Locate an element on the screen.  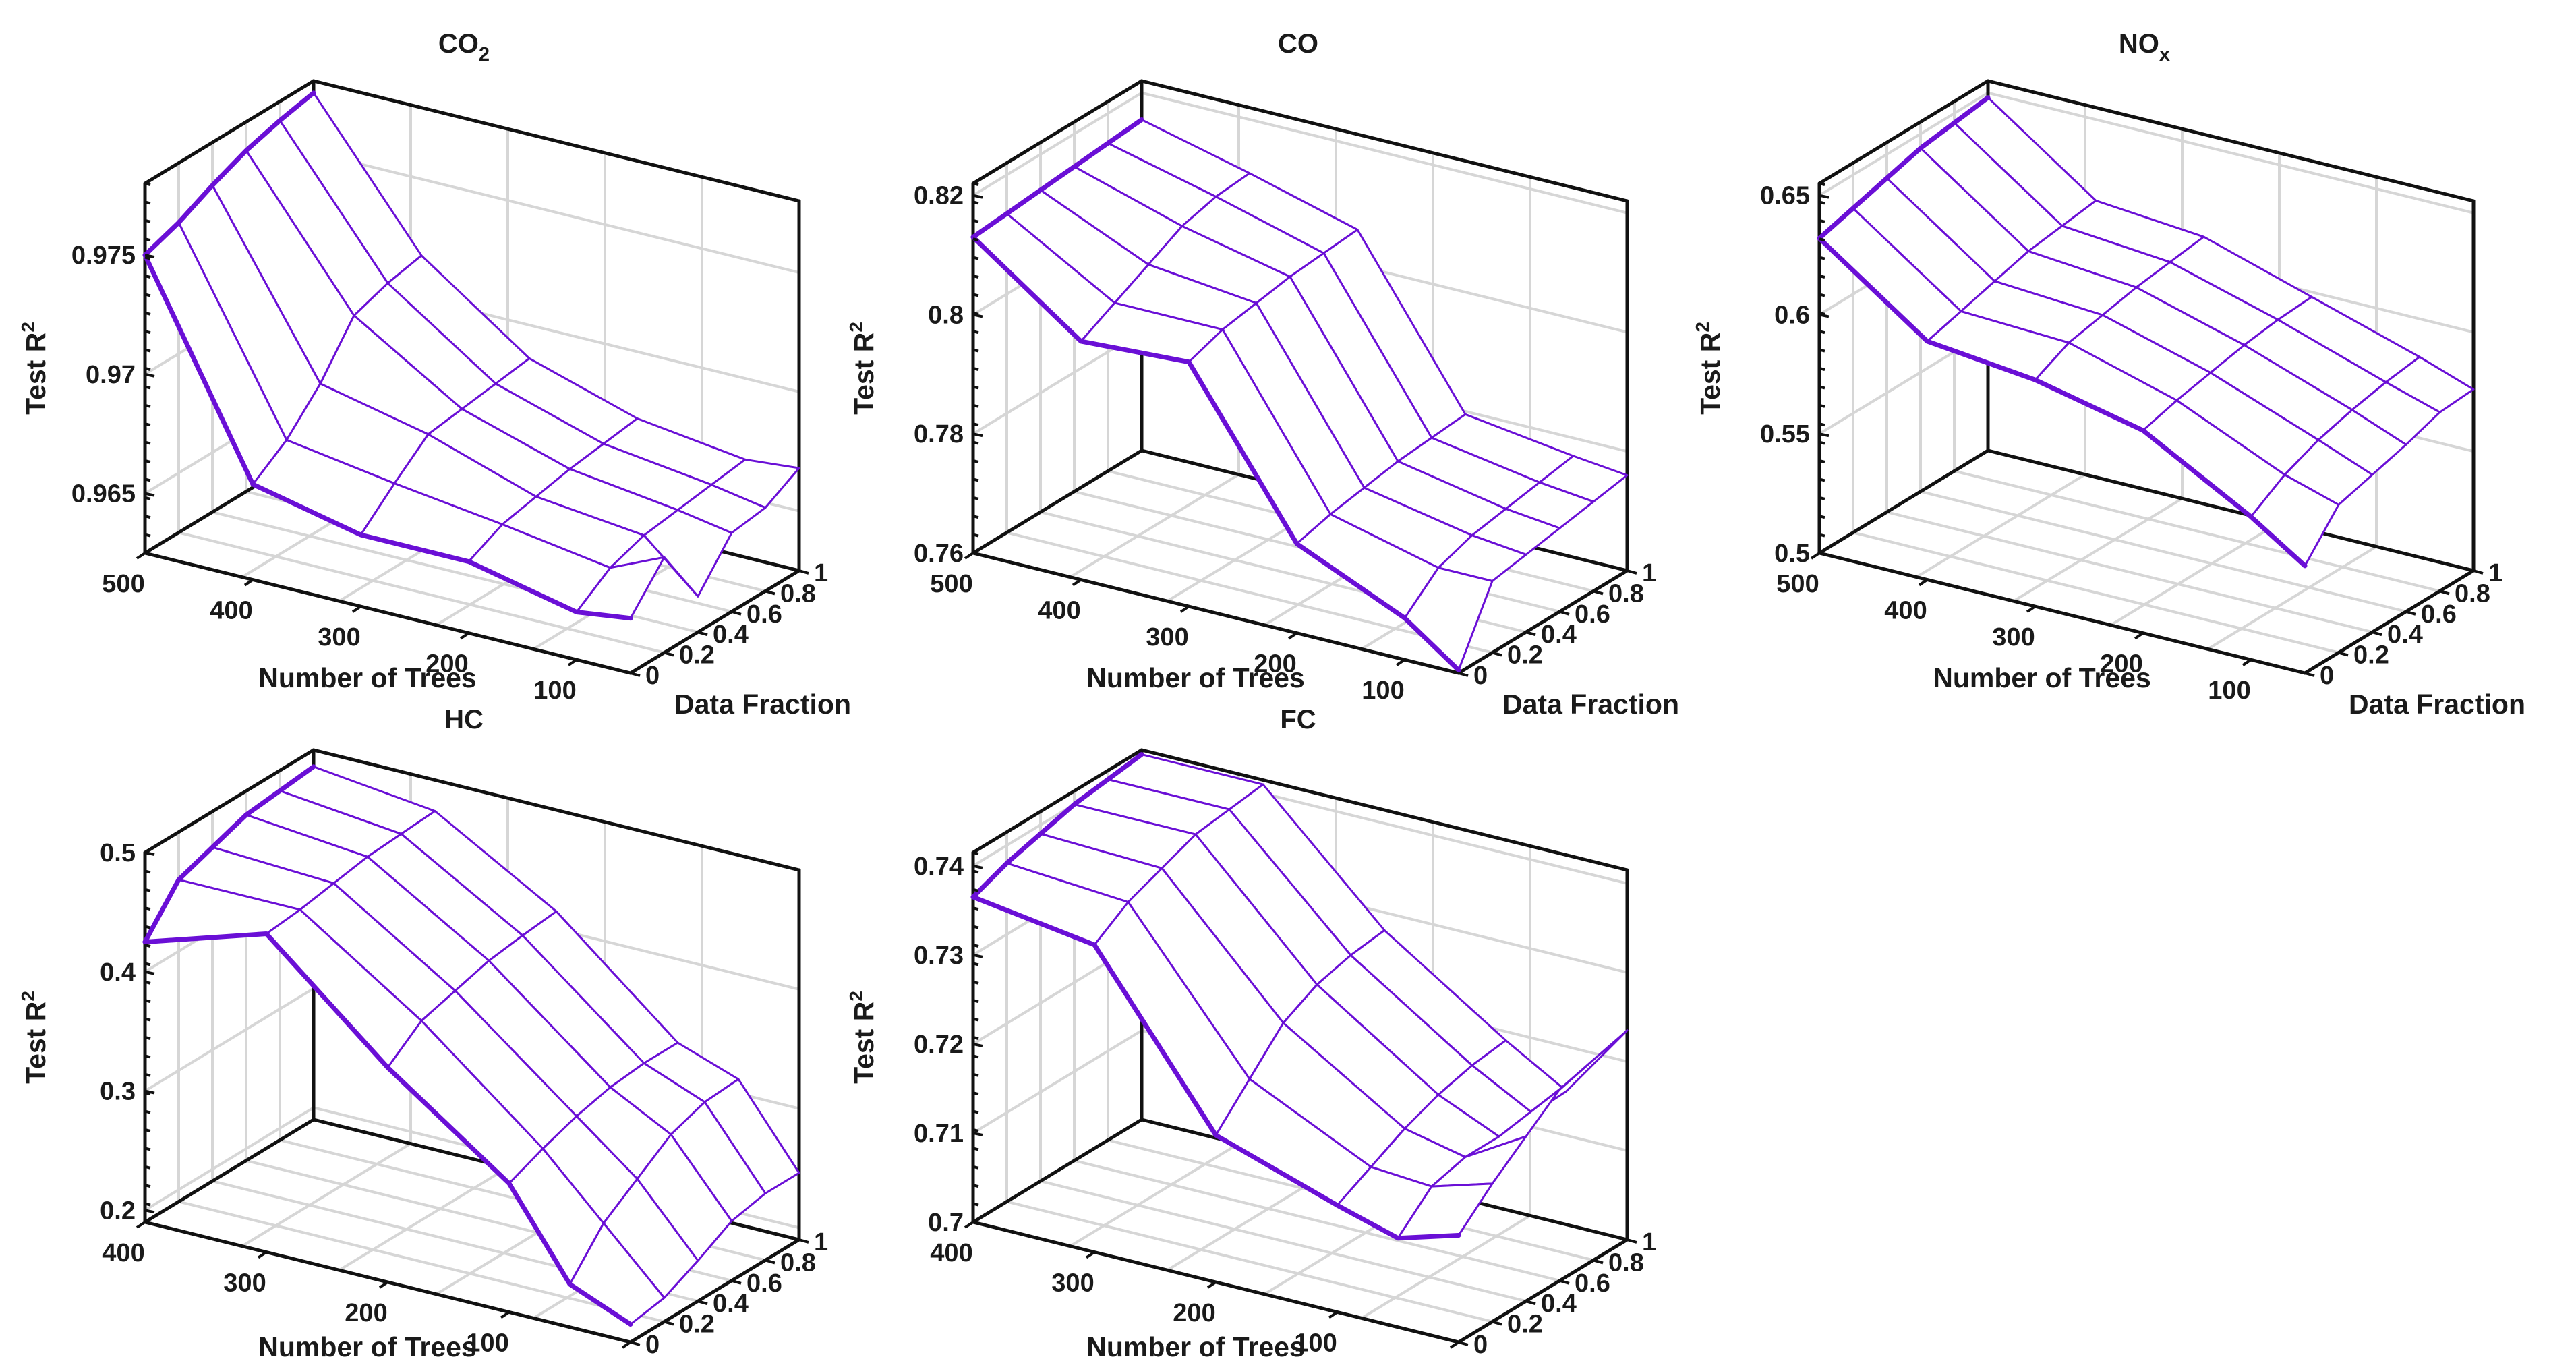
z-tick-label: 0.2 is located at coordinates (118, 1210).